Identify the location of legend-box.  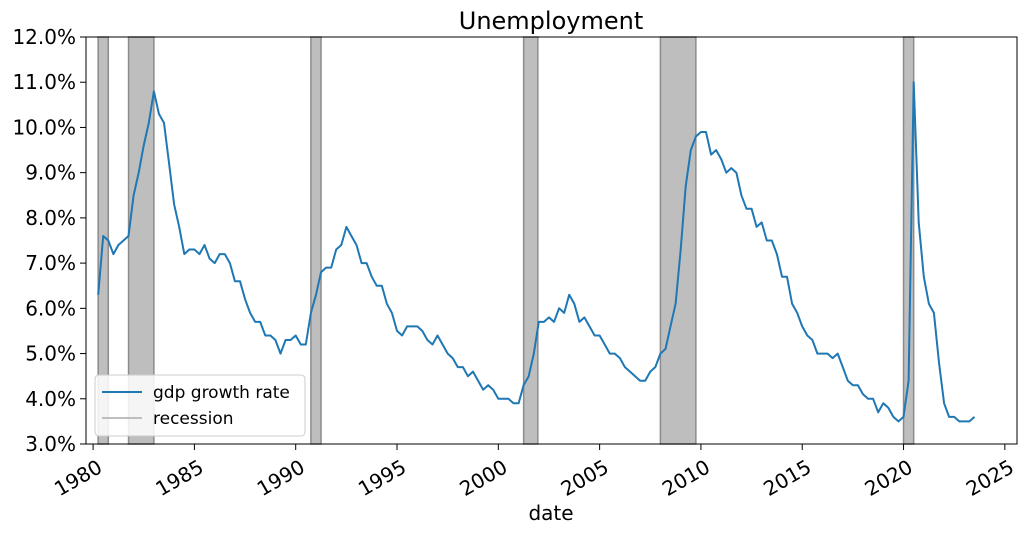
(200, 405).